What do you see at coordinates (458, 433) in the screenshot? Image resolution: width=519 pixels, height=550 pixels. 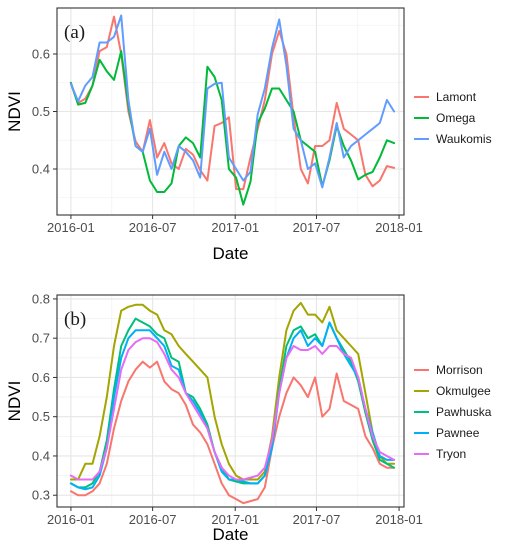 I see `legend-label-pawnee: Pawnee` at bounding box center [458, 433].